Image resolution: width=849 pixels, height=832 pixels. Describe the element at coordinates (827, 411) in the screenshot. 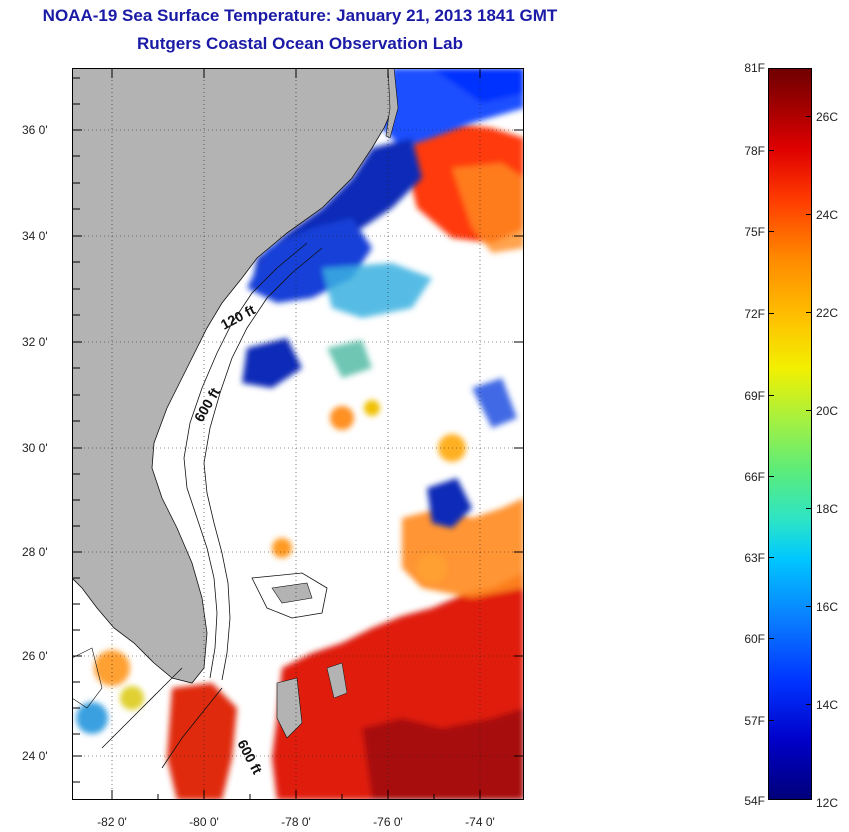

I see `colorbar-label-20c: 20C` at that location.